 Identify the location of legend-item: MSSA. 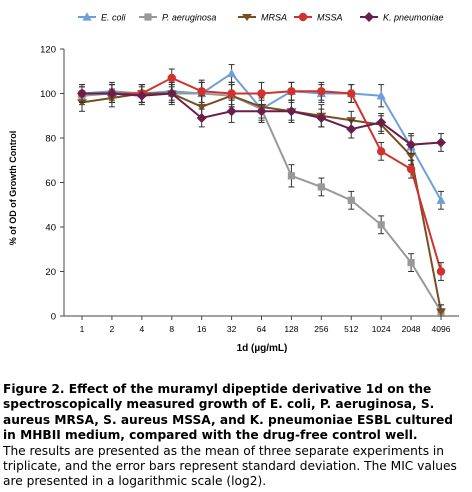
(318, 18).